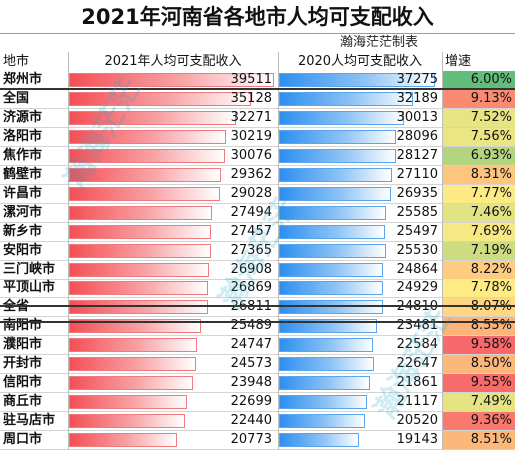  What do you see at coordinates (360, 61) in the screenshot?
I see `header-income-2020: 2020人均可支配收入` at bounding box center [360, 61].